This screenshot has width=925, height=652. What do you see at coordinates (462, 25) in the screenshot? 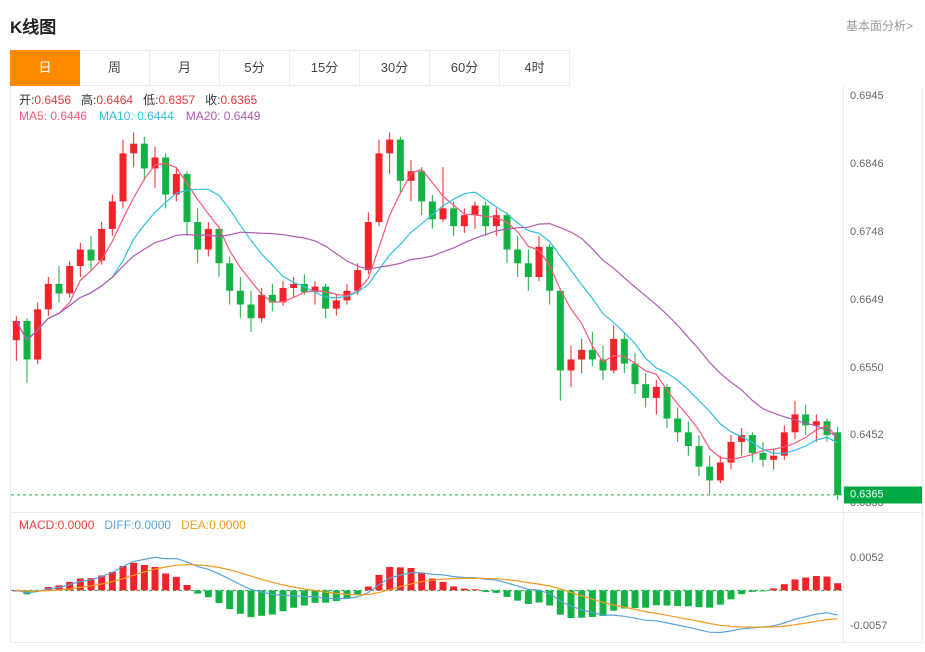
I see `page-header: K线图 基本面分析>` at bounding box center [462, 25].